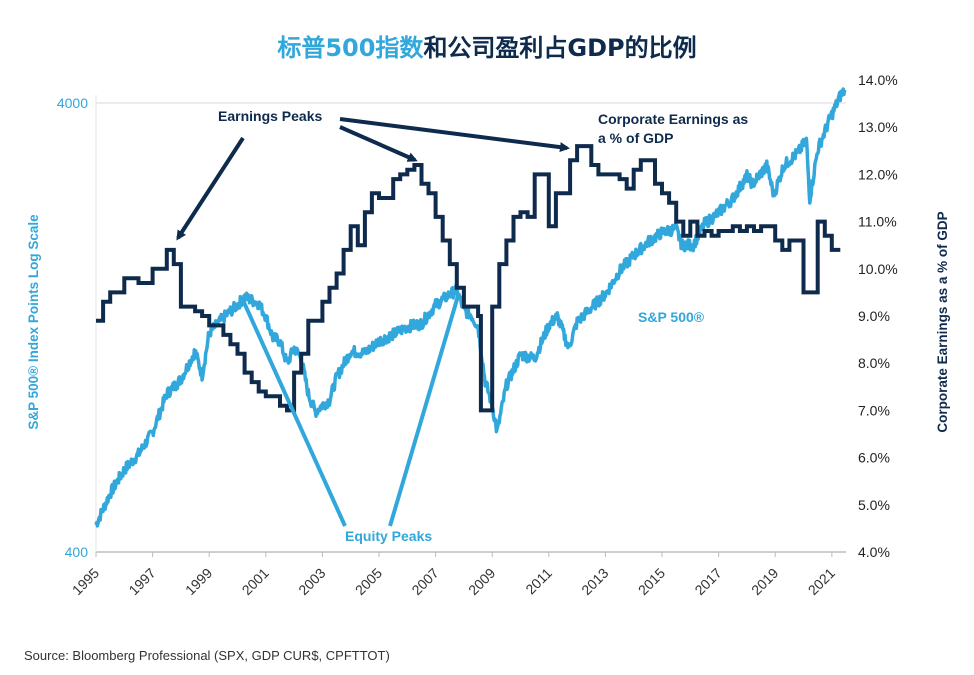 The width and height of the screenshot is (974, 675). Describe the element at coordinates (72, 327) in the screenshot. I see `y-axis-left: 400 4000` at that location.